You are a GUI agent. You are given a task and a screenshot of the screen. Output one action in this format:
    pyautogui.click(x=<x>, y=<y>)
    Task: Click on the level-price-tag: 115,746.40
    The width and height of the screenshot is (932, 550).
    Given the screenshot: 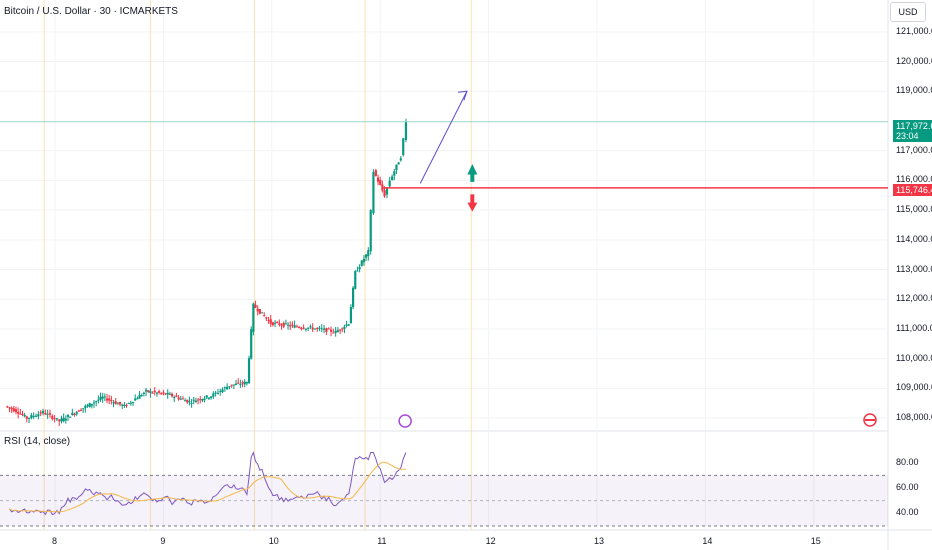 What is the action you would take?
    pyautogui.click(x=912, y=190)
    